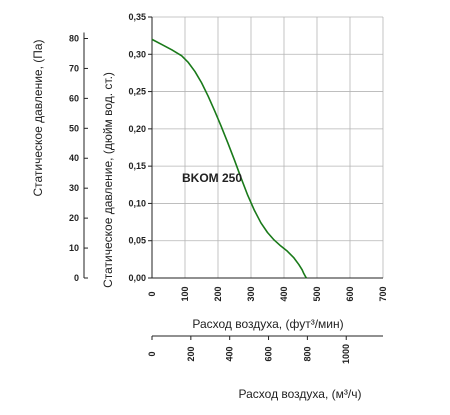 The height and width of the screenshot is (415, 450). I want to click on y-tick-label-in: 0,15, so click(137, 166).